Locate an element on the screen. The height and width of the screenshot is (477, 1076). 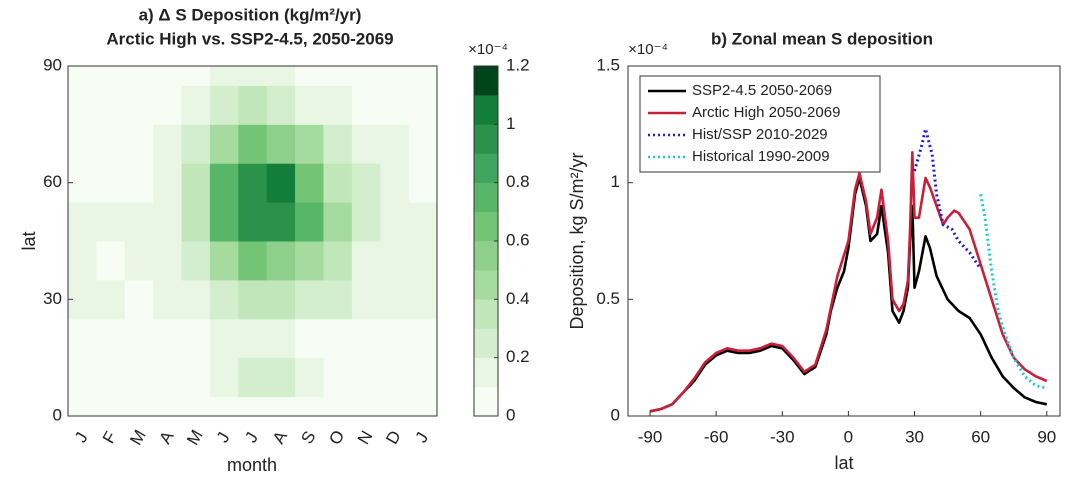
x-tick-label: -30 is located at coordinates (782, 436).